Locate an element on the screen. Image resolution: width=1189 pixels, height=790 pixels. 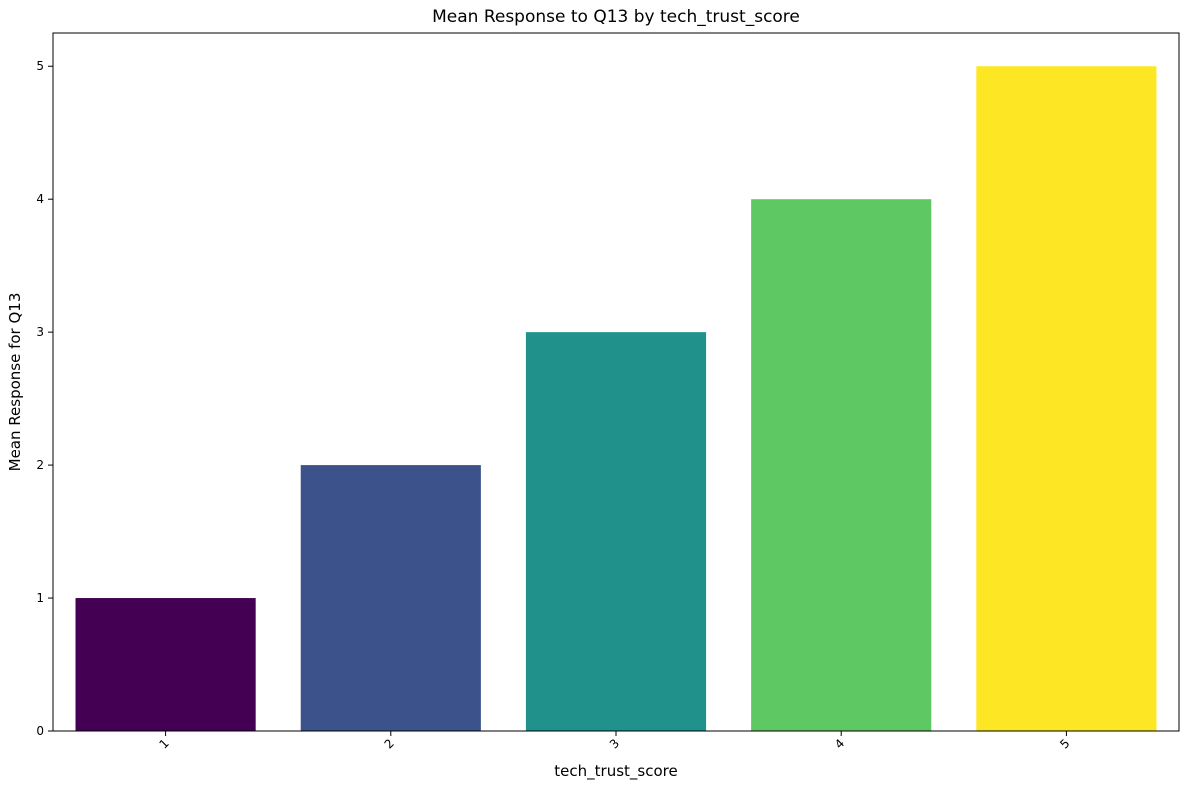
x-axis-label: tech_trust_score is located at coordinates (615, 771).